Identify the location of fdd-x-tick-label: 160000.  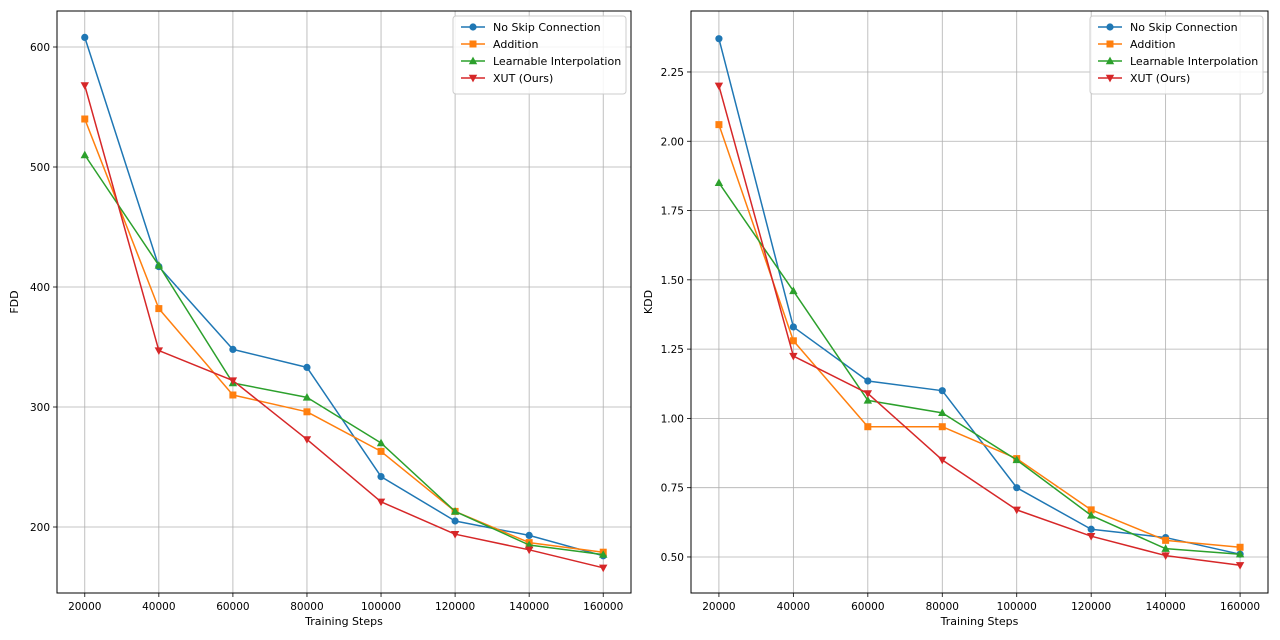
(603, 607).